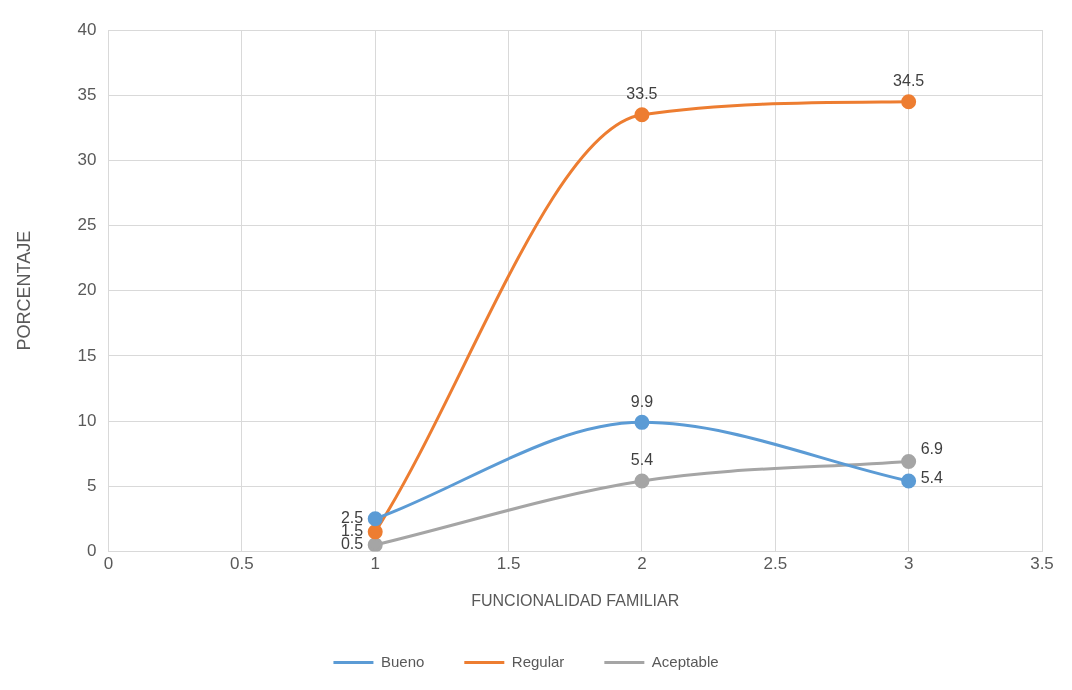 Image resolution: width=1072 pixels, height=690 pixels. I want to click on data-label: 0.5, so click(352, 544).